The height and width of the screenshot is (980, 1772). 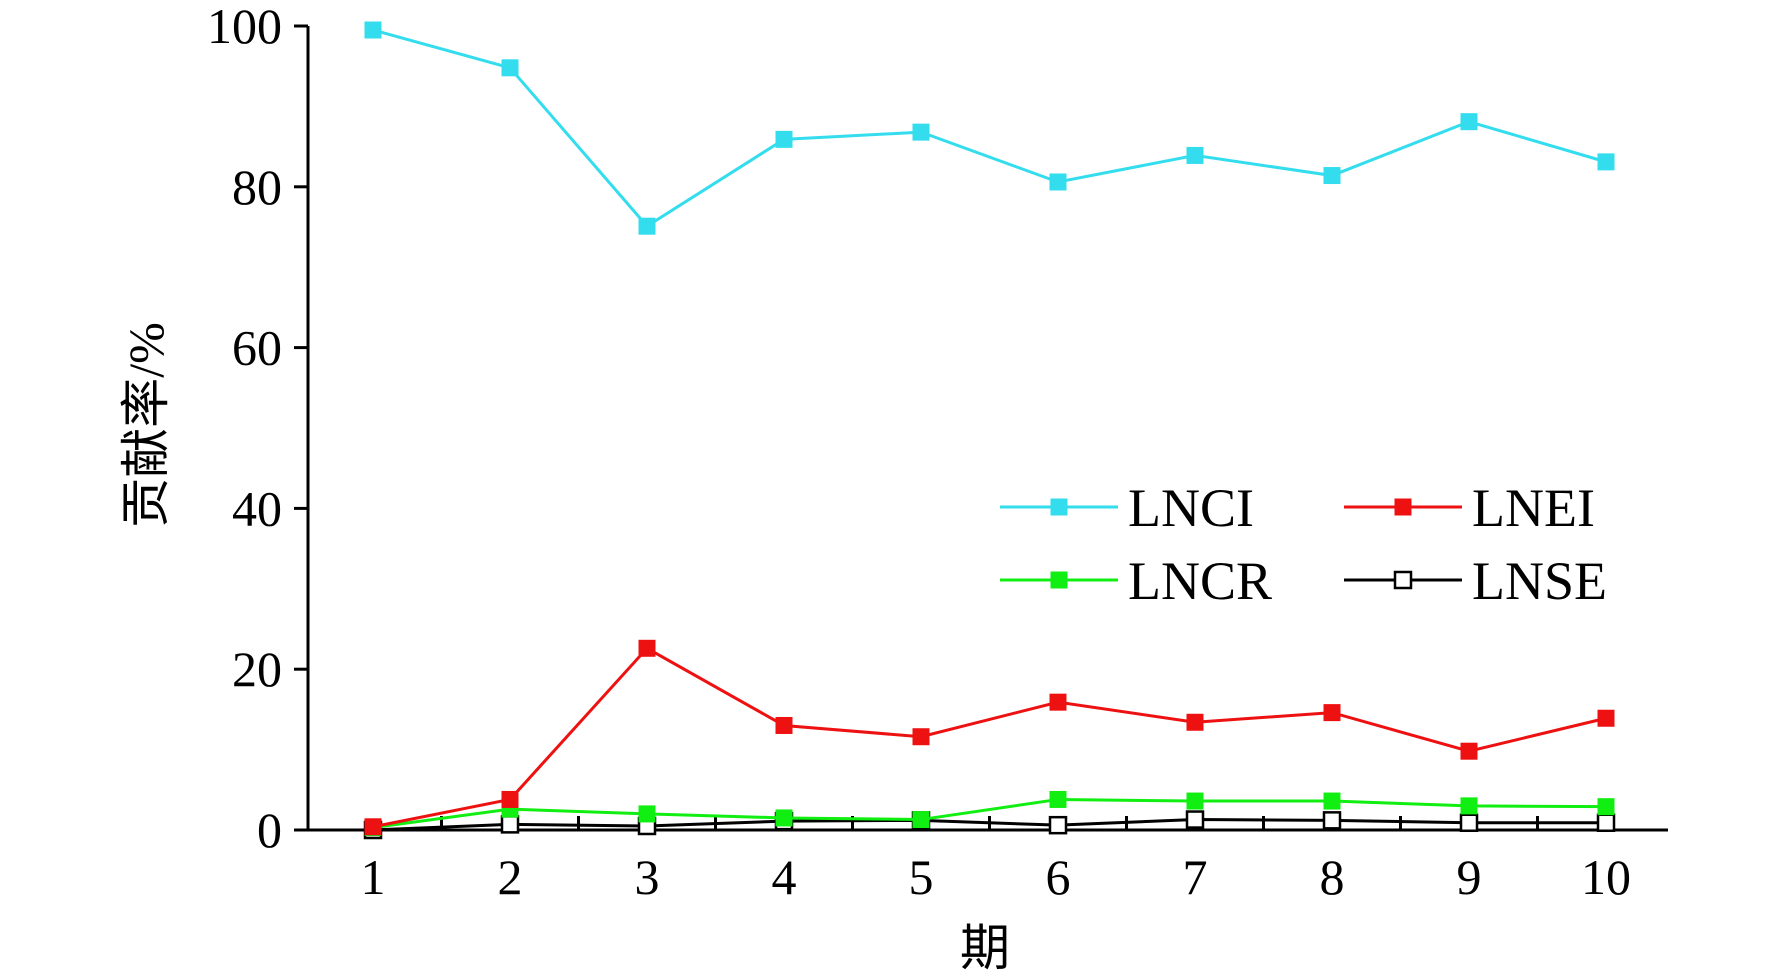 What do you see at coordinates (1058, 877) in the screenshot?
I see `x-tick-label: 6` at bounding box center [1058, 877].